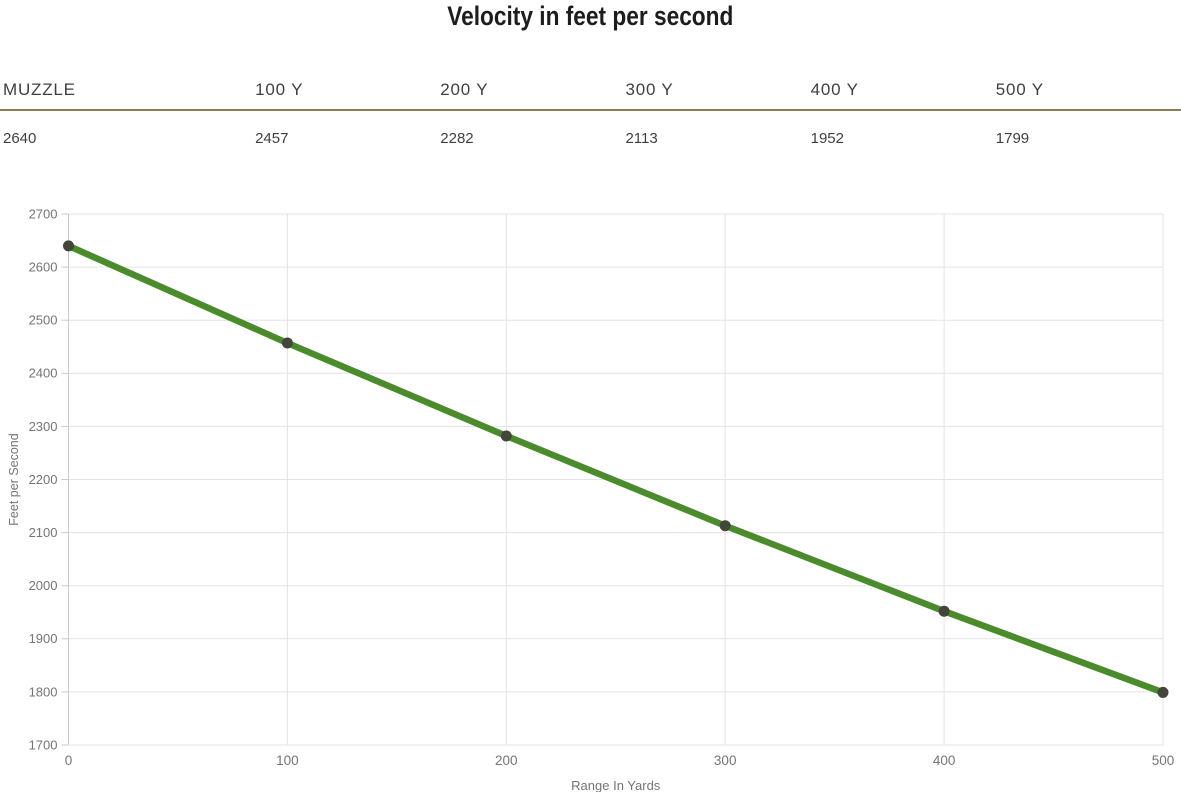 The width and height of the screenshot is (1181, 792). What do you see at coordinates (69, 760) in the screenshot?
I see `x-tick-label: 0` at bounding box center [69, 760].